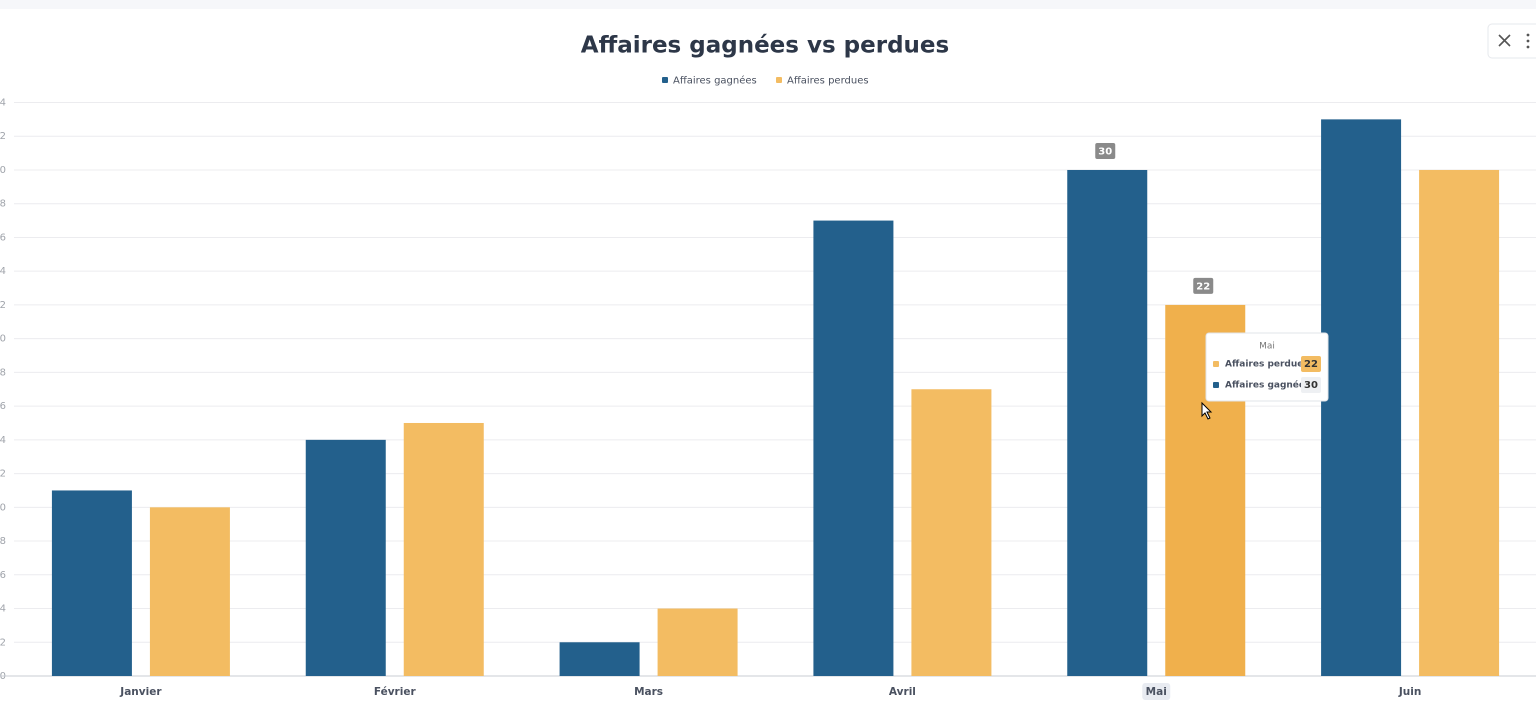 This screenshot has height=706, width=1536. Describe the element at coordinates (1504, 40) in the screenshot. I see `close-button` at that location.